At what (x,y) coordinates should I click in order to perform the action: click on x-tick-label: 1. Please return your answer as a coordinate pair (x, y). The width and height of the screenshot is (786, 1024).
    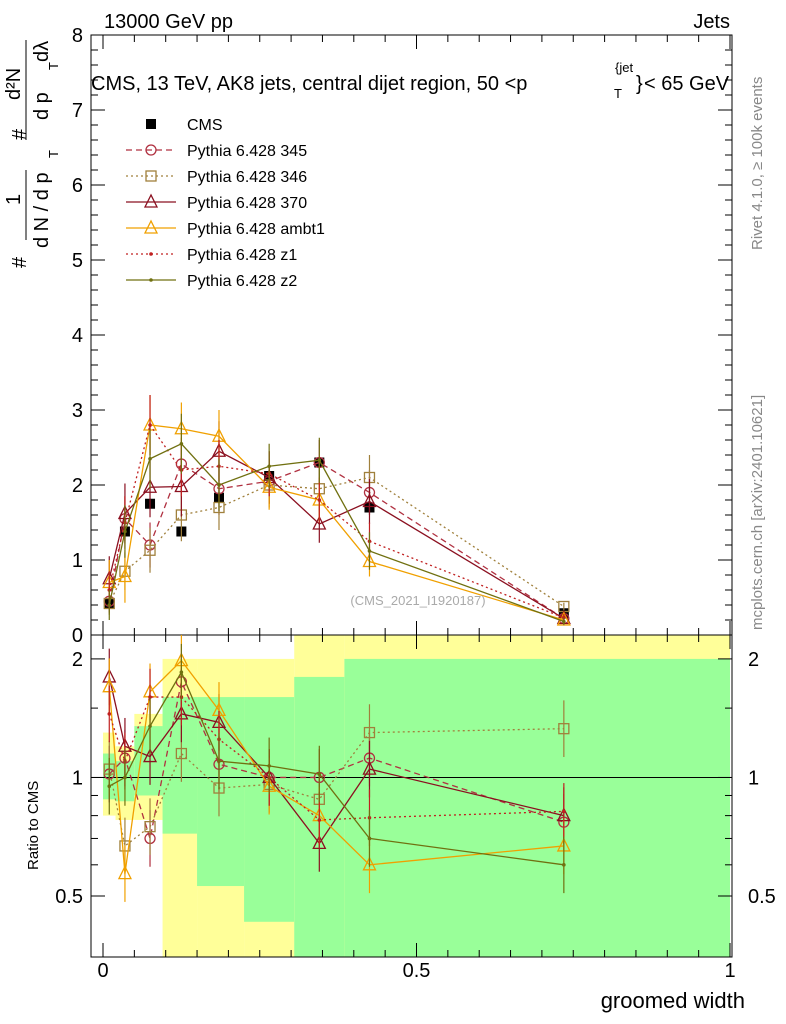
    Looking at the image, I should click on (729, 971).